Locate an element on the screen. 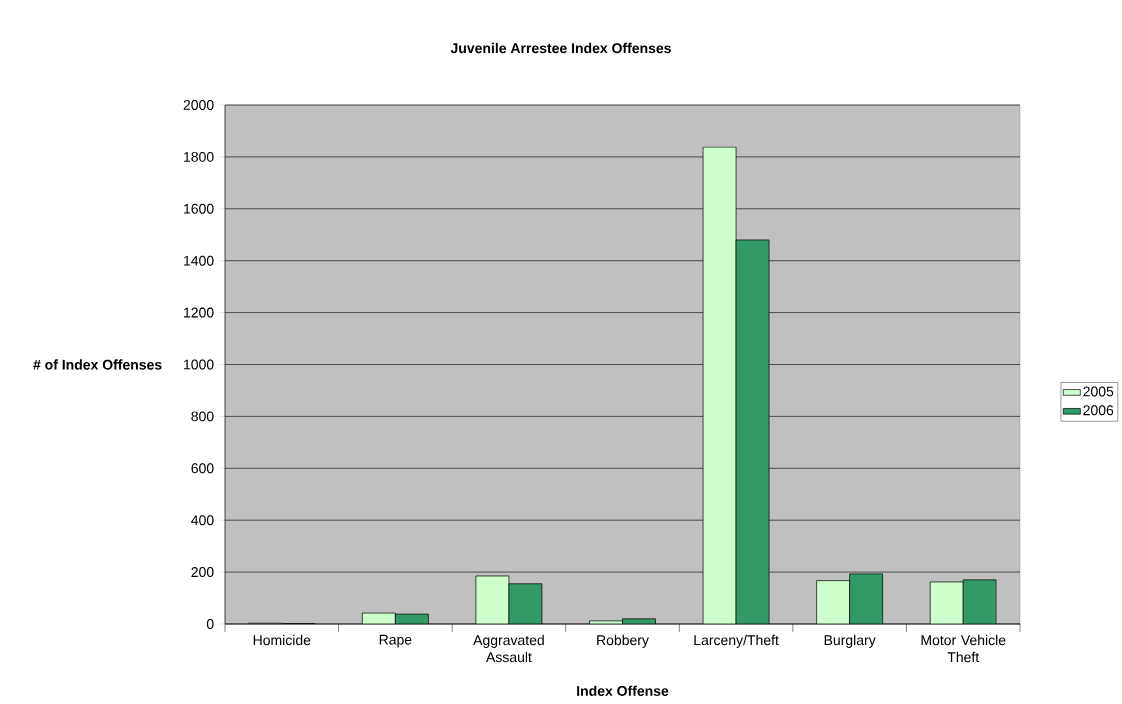 The width and height of the screenshot is (1122, 704). y-tick-label: 400 is located at coordinates (202, 520).